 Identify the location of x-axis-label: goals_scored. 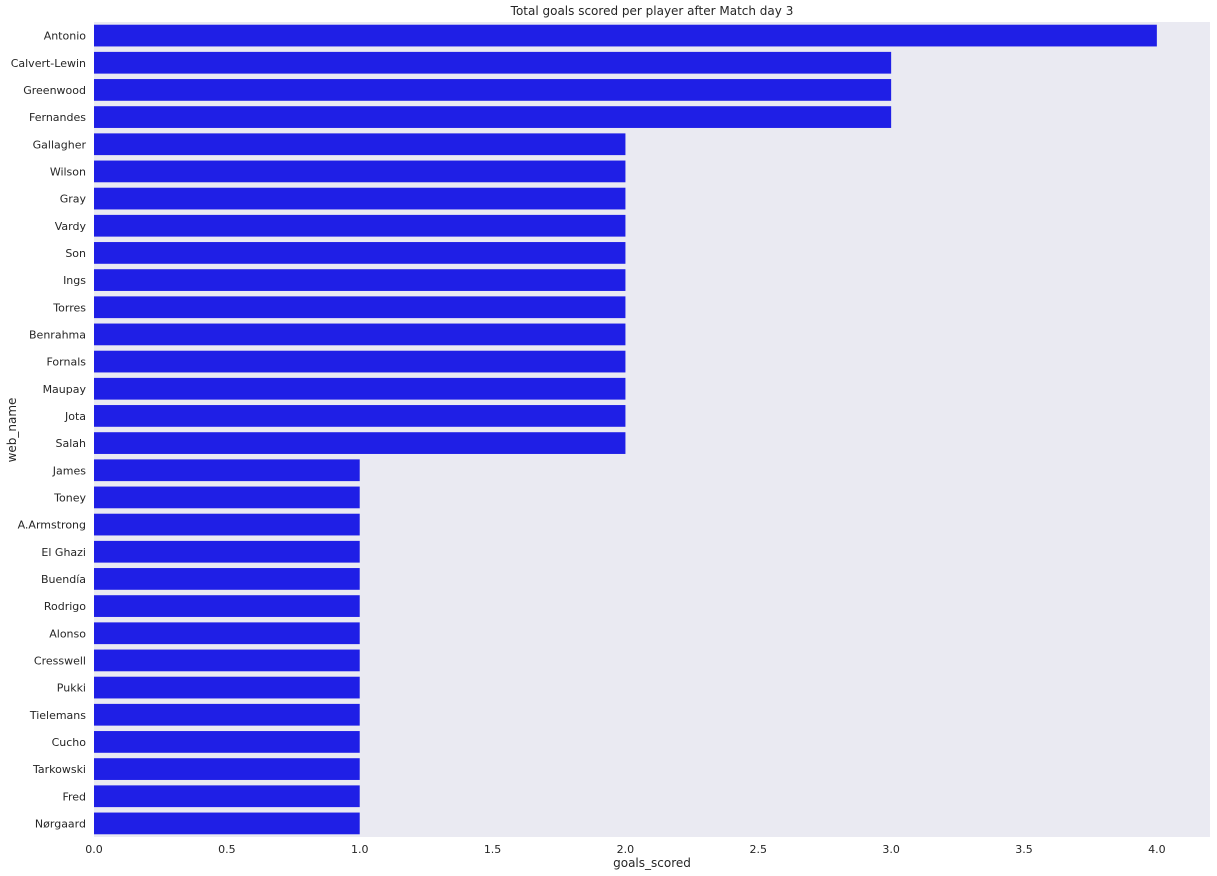
(652, 863).